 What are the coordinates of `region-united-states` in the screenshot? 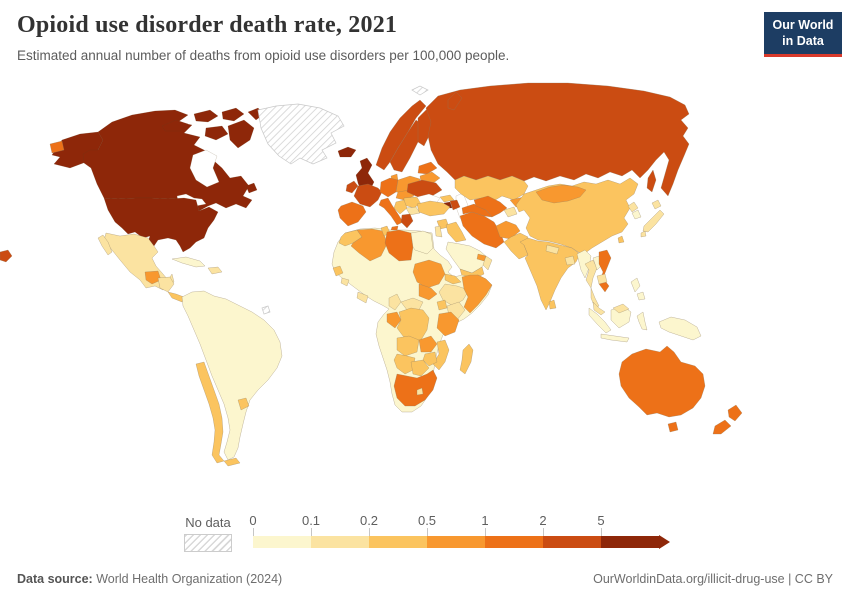 It's located at (161, 225).